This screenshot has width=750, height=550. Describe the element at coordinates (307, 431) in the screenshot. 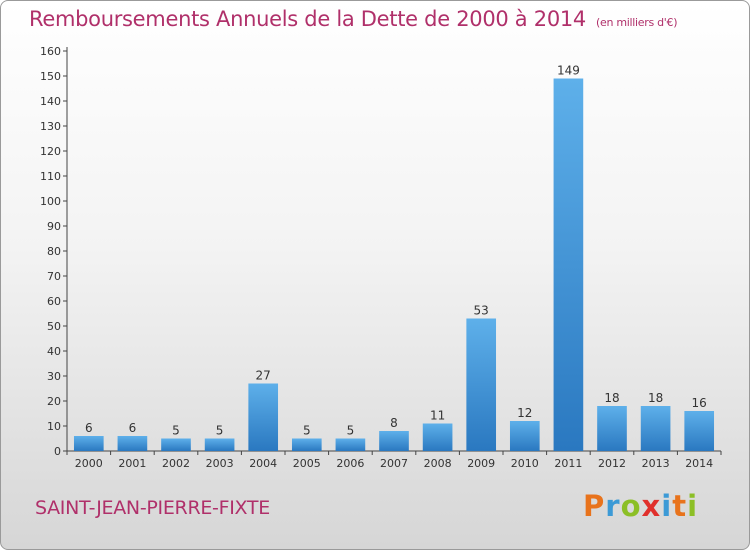

I see `data-label-2005: 5` at that location.